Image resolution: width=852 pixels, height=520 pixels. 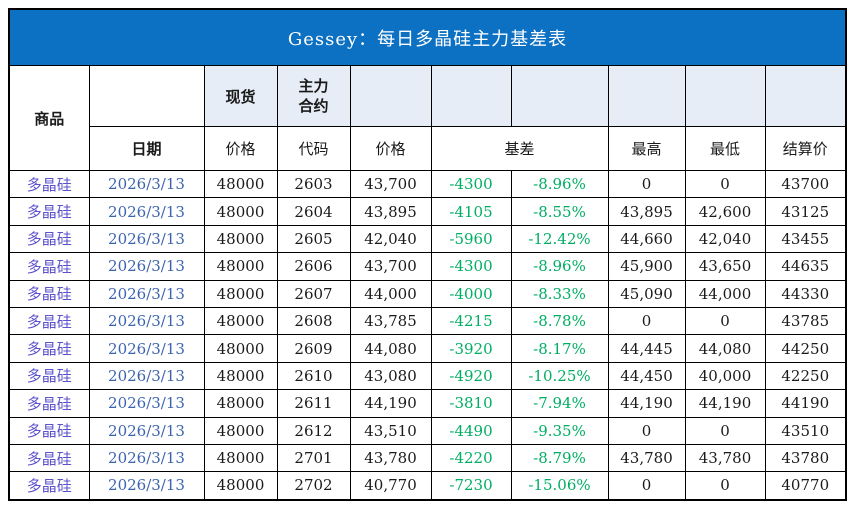 What do you see at coordinates (519, 148) in the screenshot?
I see `header-basis: 基差` at bounding box center [519, 148].